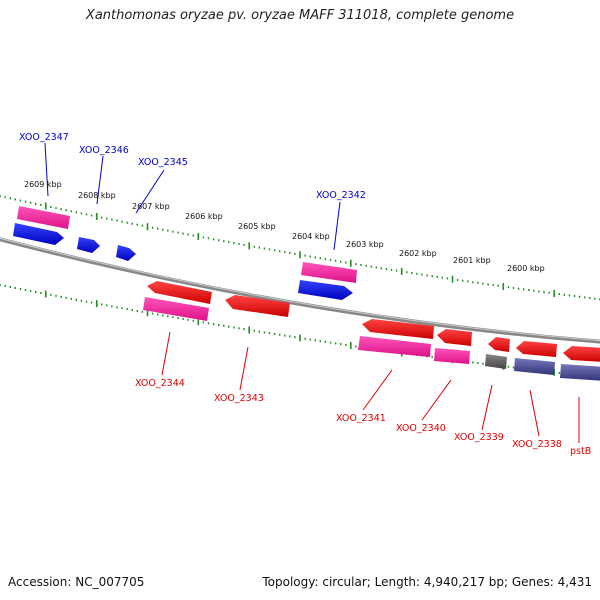 This screenshot has height=600, width=600. I want to click on forward-features, so click(185, 253).